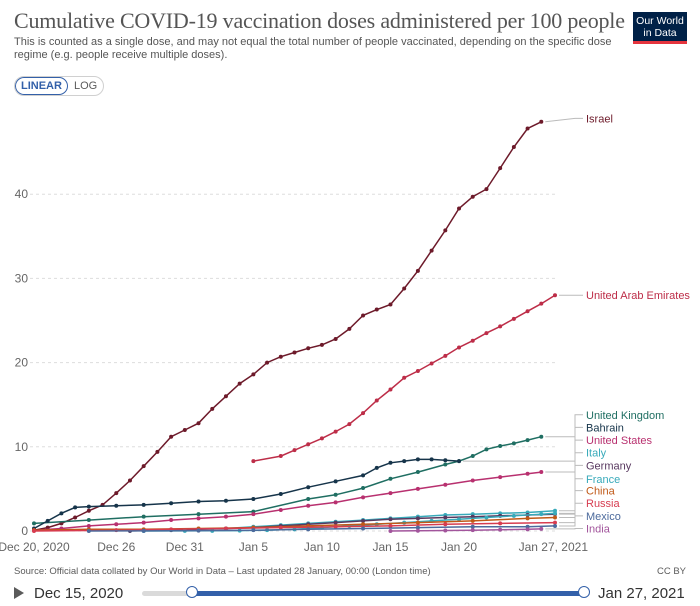 This screenshot has width=700, height=606. What do you see at coordinates (79, 593) in the screenshot?
I see `timeline-start-label: Dec 15, 2020` at bounding box center [79, 593].